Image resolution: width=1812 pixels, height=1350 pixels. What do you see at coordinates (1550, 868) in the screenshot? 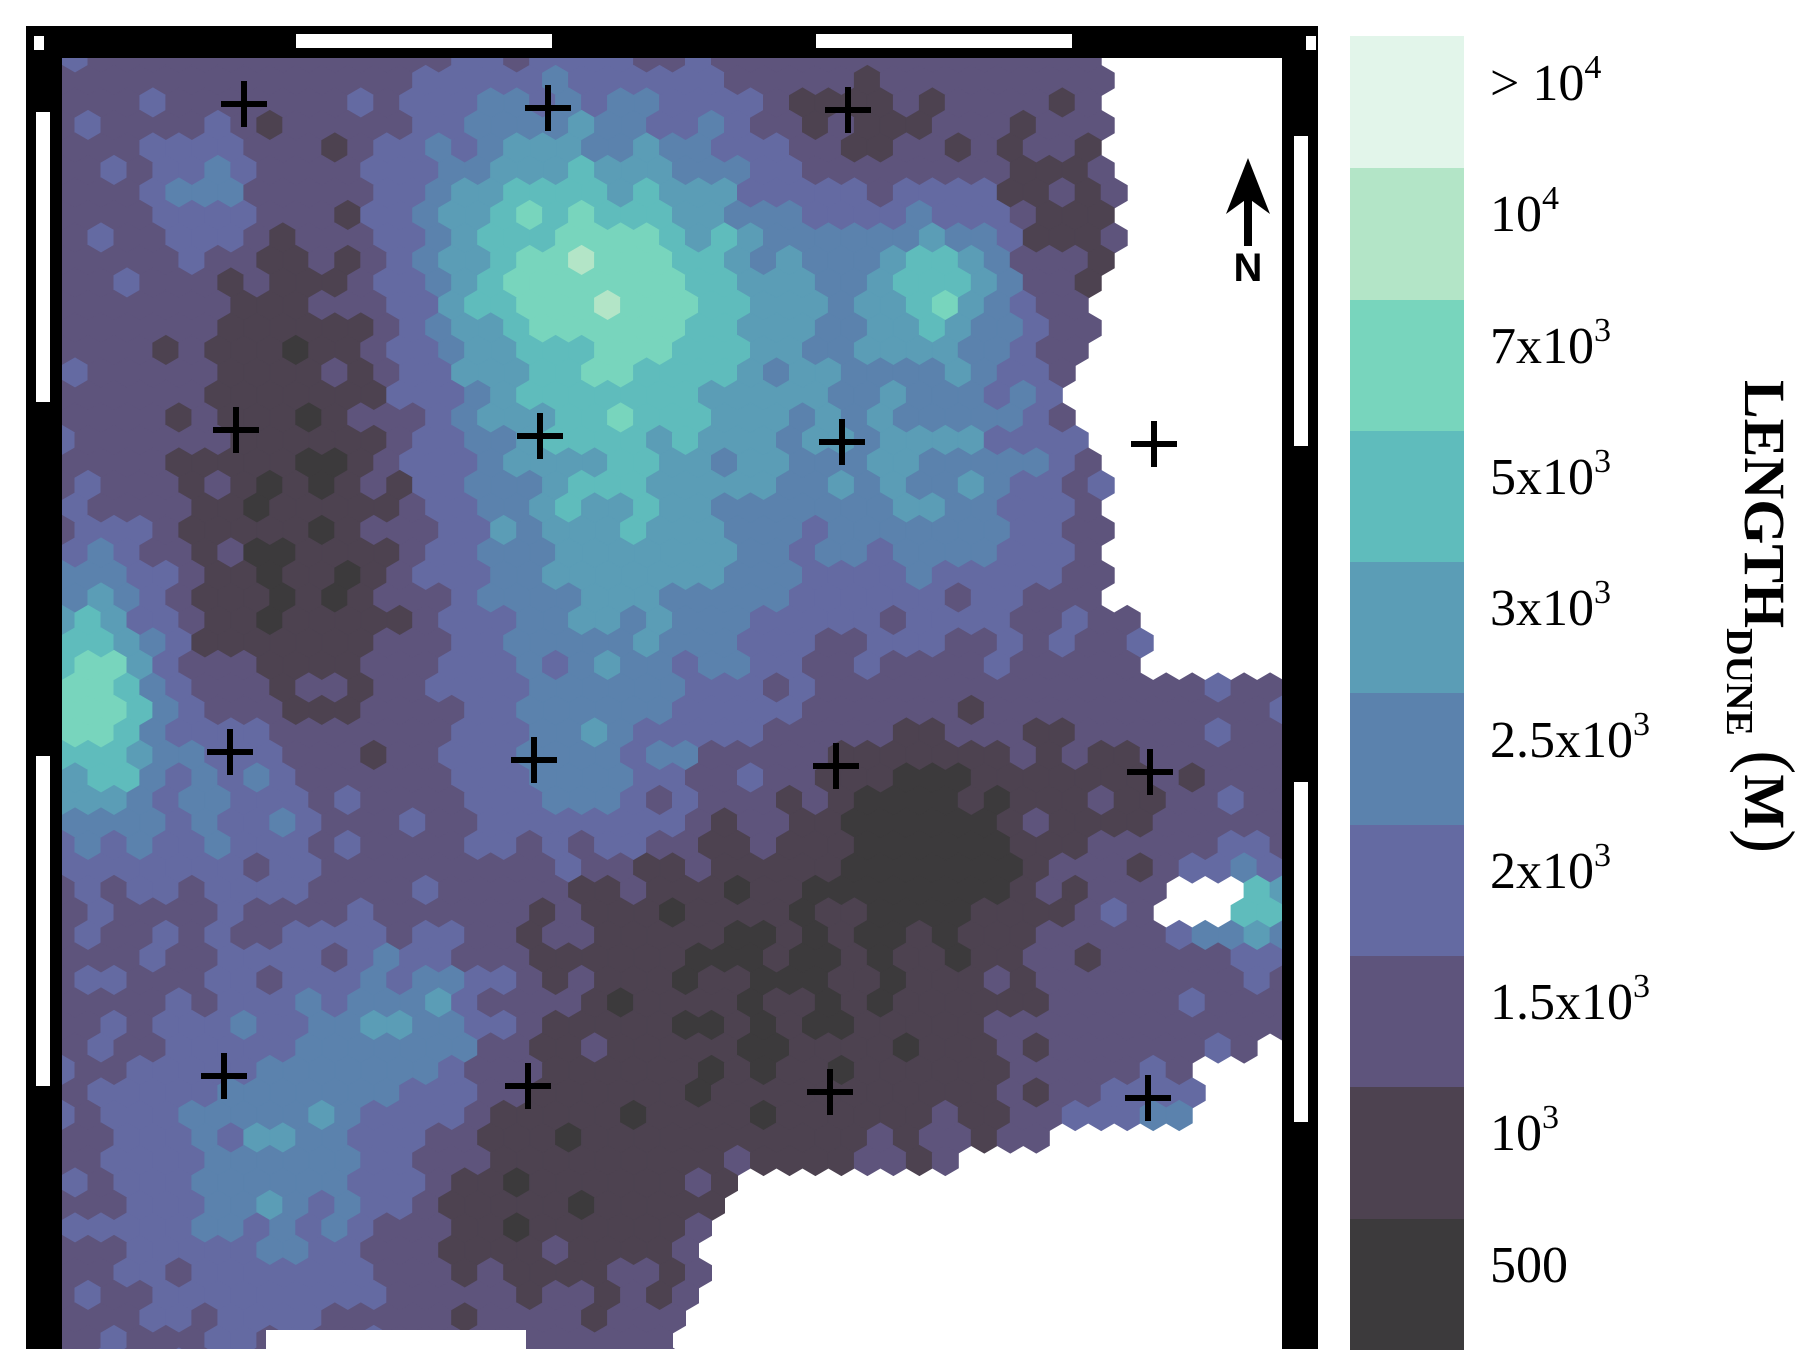
I see `colorbar-label: 2x10³` at bounding box center [1550, 868].